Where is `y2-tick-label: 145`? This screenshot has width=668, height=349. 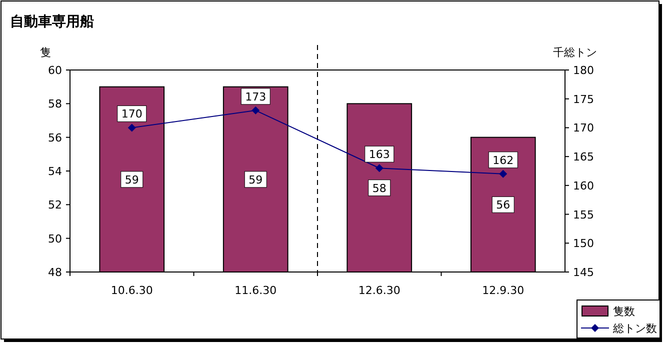
y2-tick-label: 145 is located at coordinates (583, 272).